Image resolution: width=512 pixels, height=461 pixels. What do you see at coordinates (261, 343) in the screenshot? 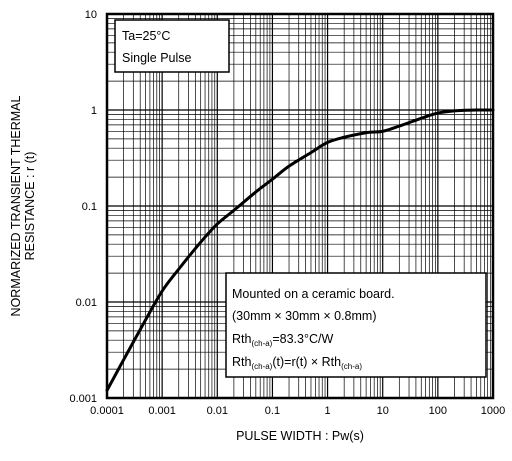
I see `rth-subscript: (ch-a)` at bounding box center [261, 343].